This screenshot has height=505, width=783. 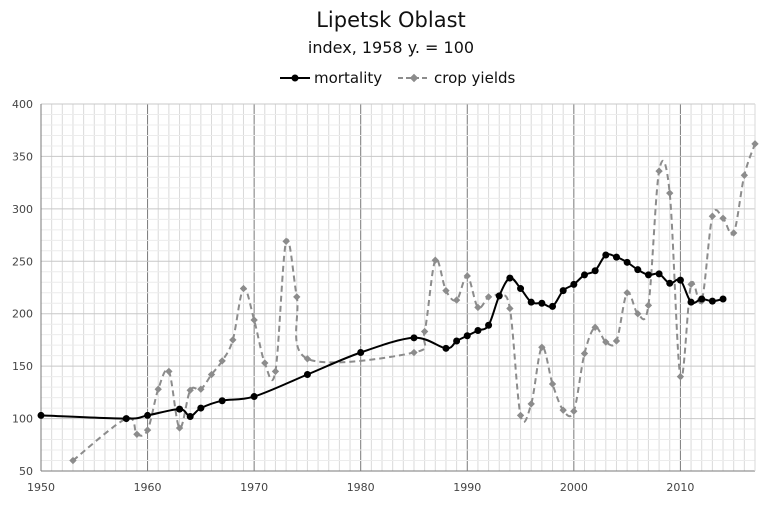 I want to click on y-tick-label: 50, so click(x=26, y=471).